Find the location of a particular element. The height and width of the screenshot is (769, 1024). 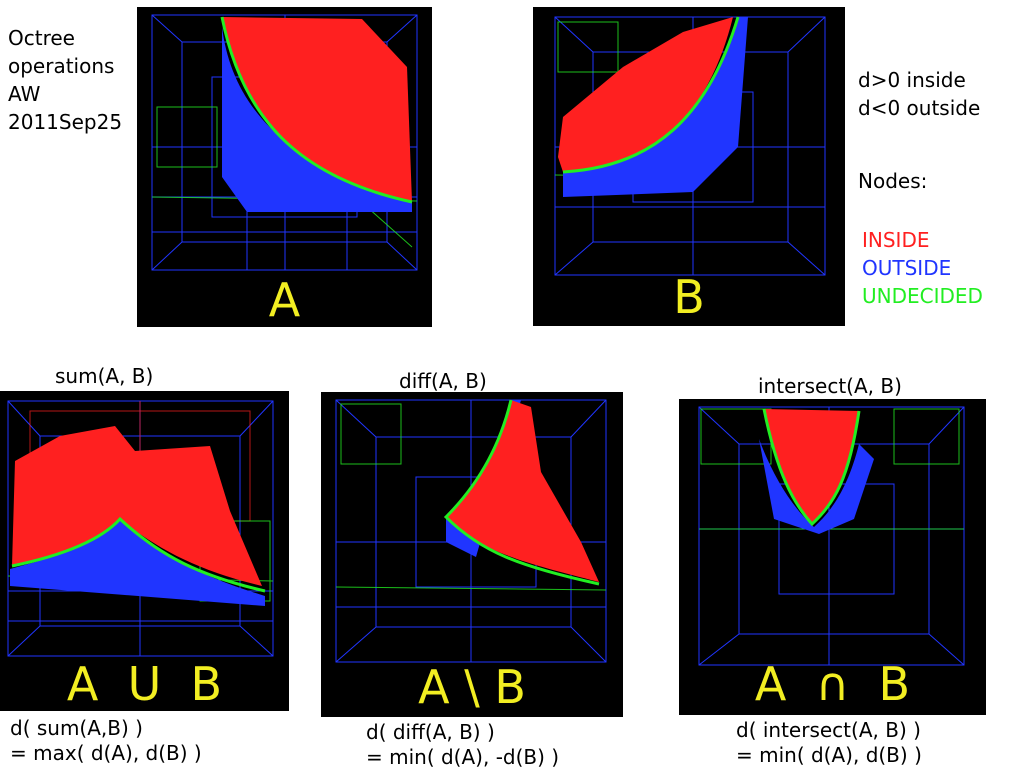

outside-region-sum is located at coordinates (137, 562).